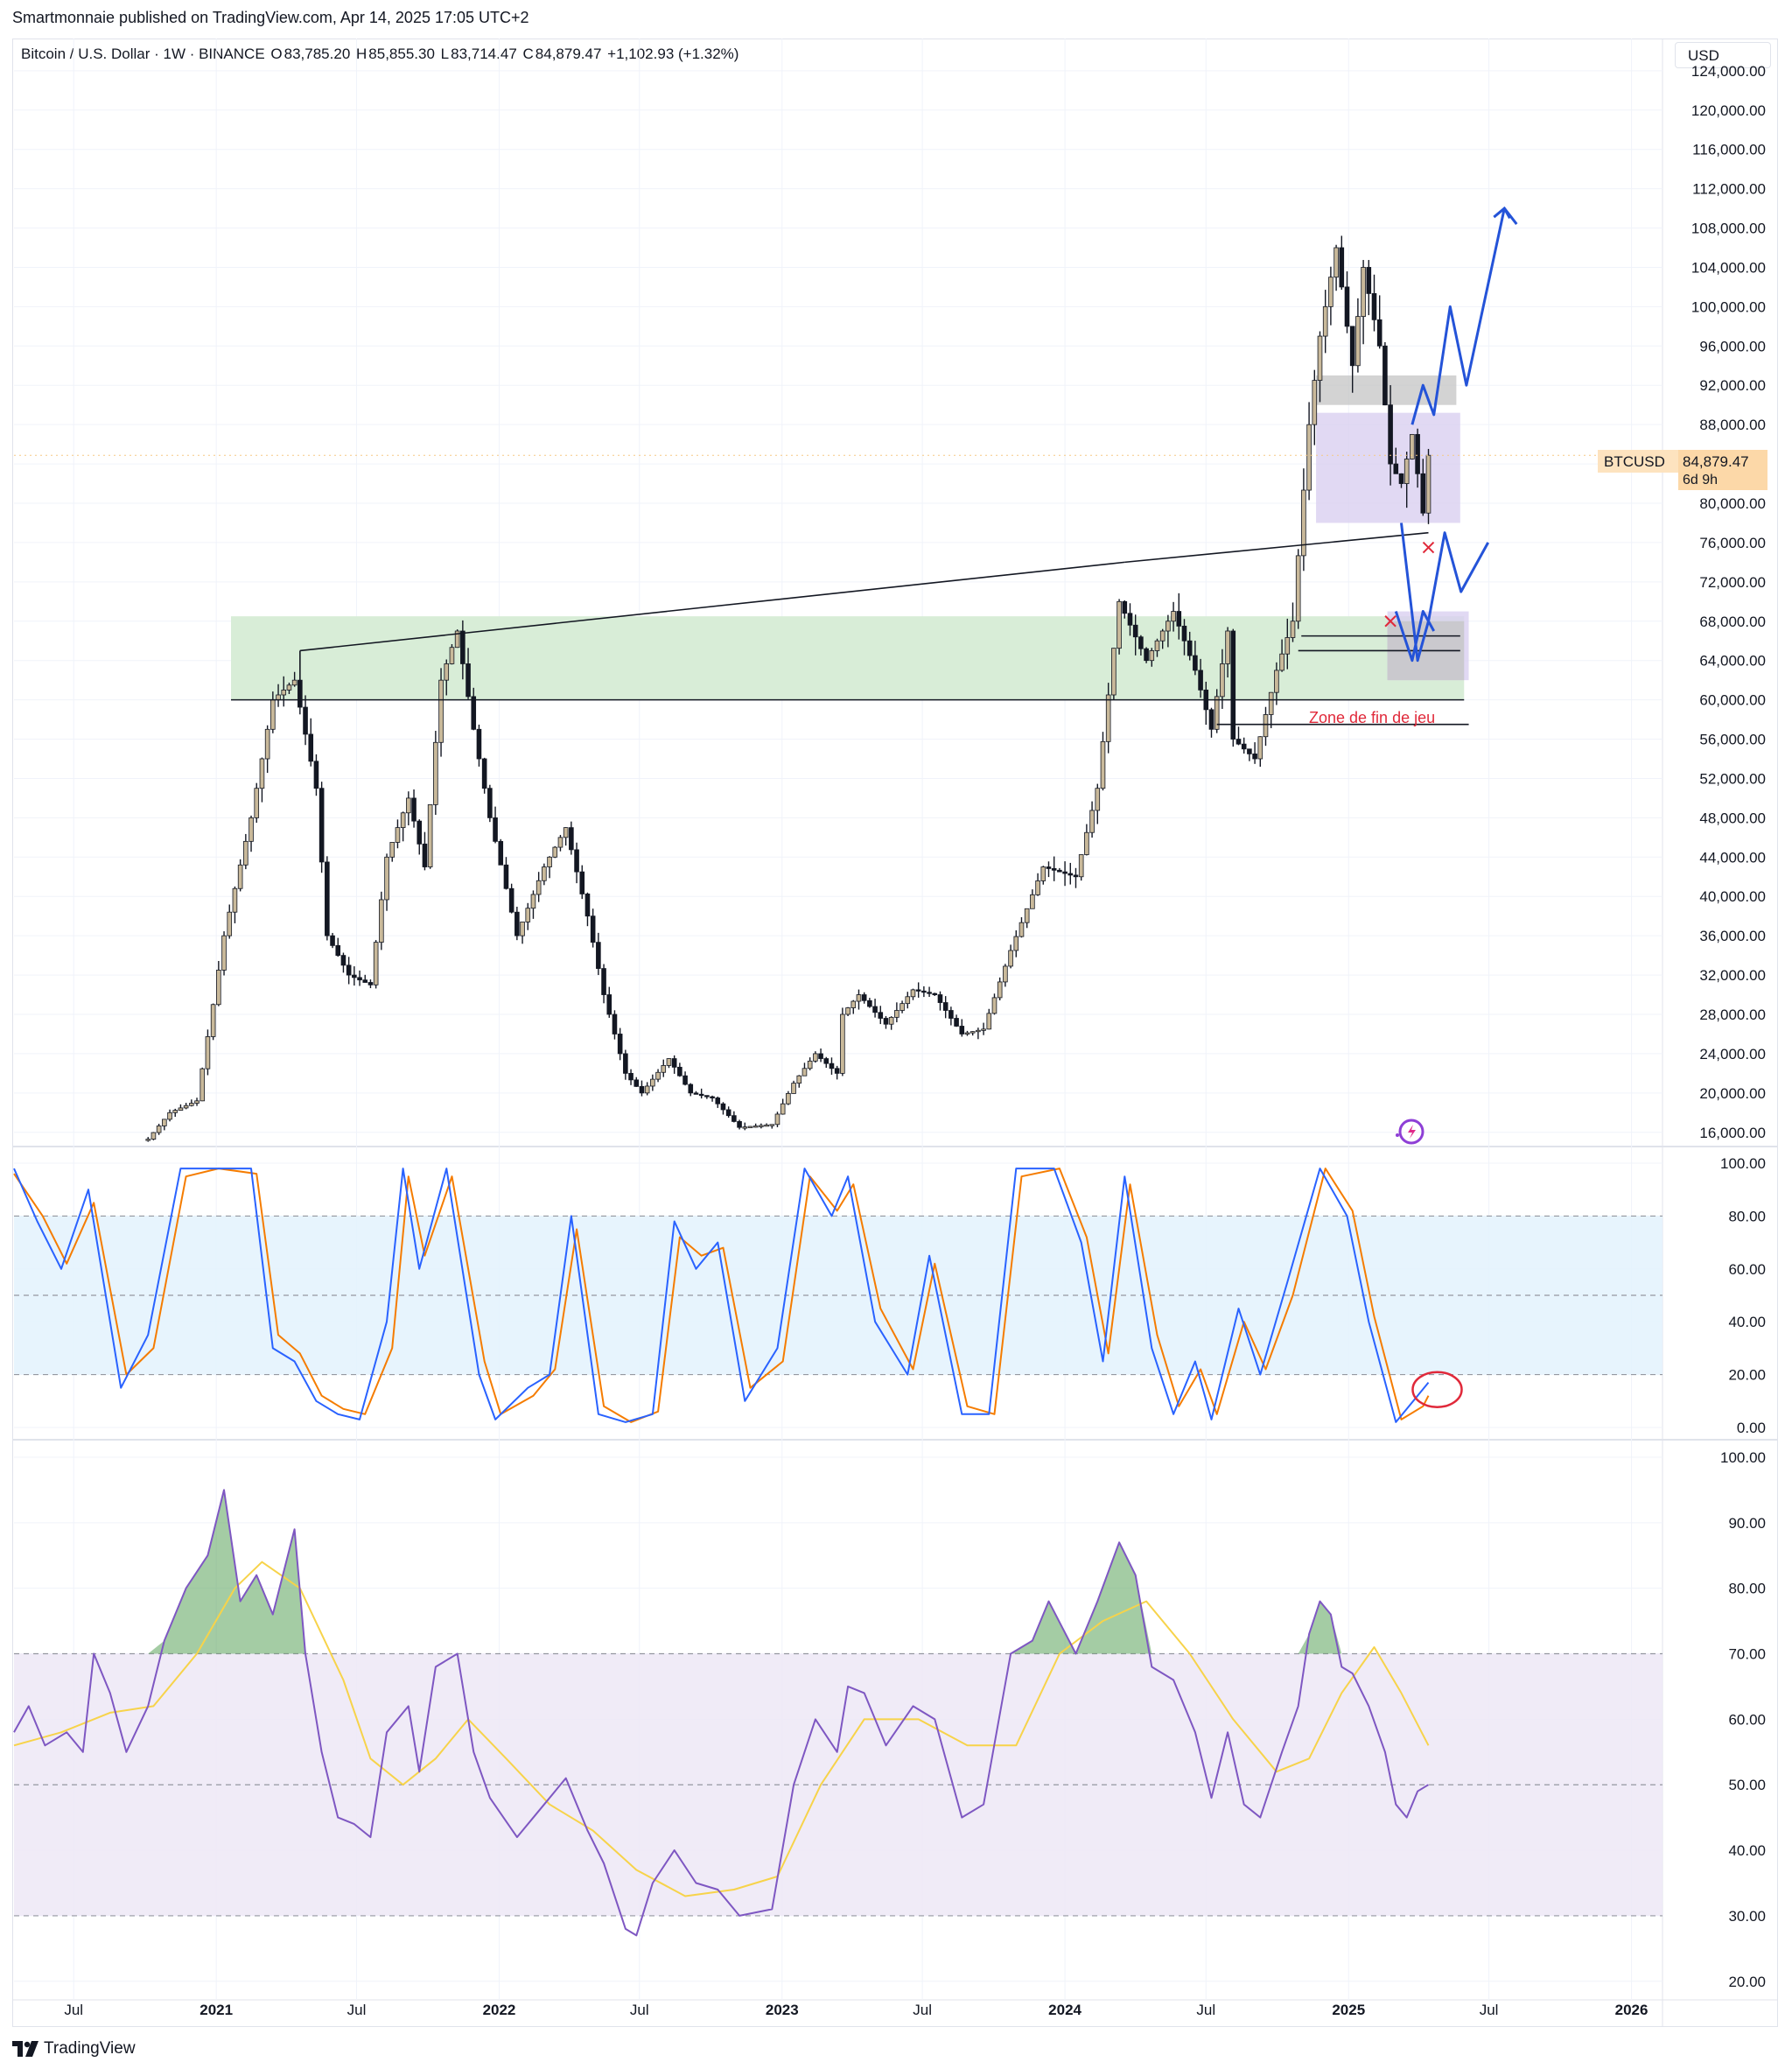 This screenshot has height=2069, width=1792. Describe the element at coordinates (1723, 55) in the screenshot. I see `currency-button: USD` at that location.